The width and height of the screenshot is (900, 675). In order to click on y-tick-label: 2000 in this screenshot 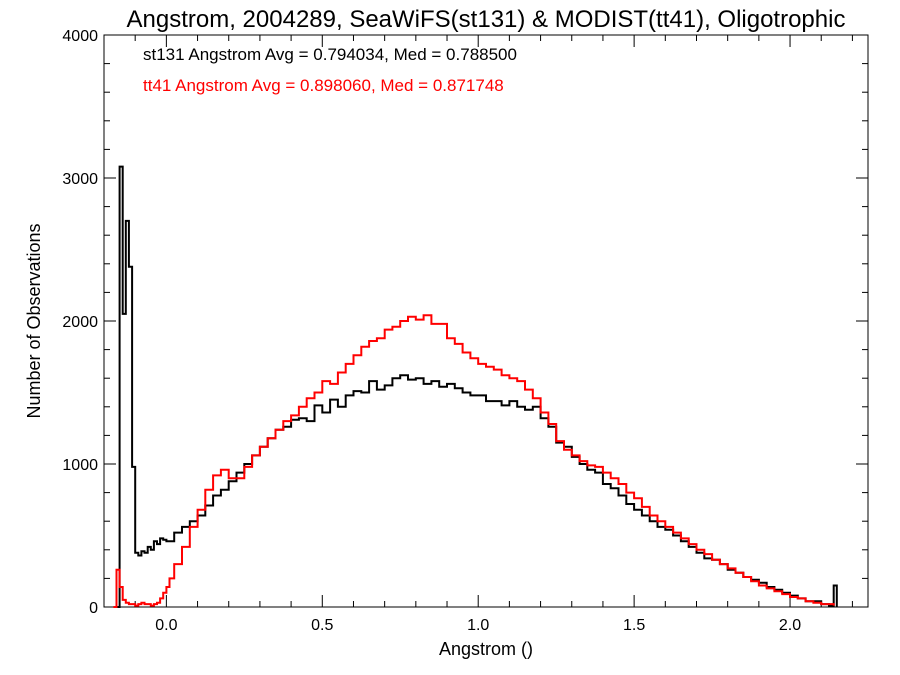, I will do `click(80, 322)`.